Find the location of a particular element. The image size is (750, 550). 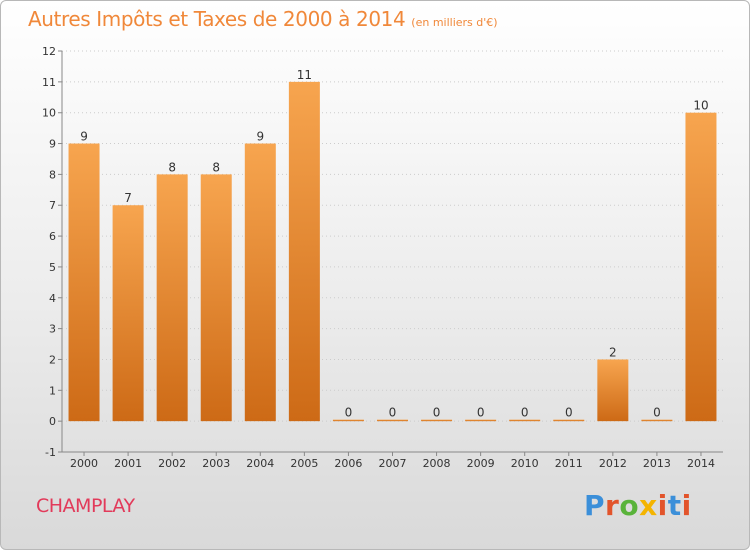

bar-2001 is located at coordinates (128, 313).